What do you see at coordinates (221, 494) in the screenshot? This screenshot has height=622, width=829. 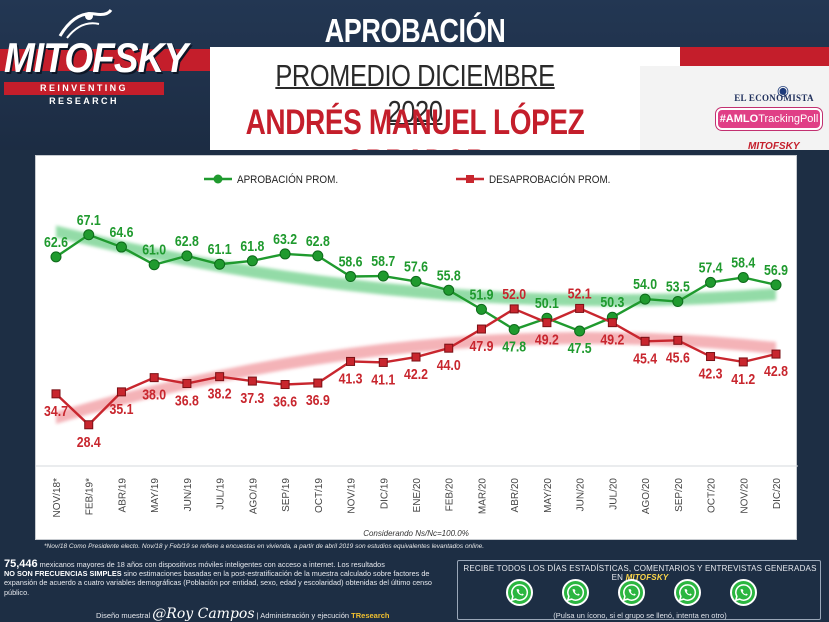 I see `x-tick-label: JUL/19` at bounding box center [221, 494].